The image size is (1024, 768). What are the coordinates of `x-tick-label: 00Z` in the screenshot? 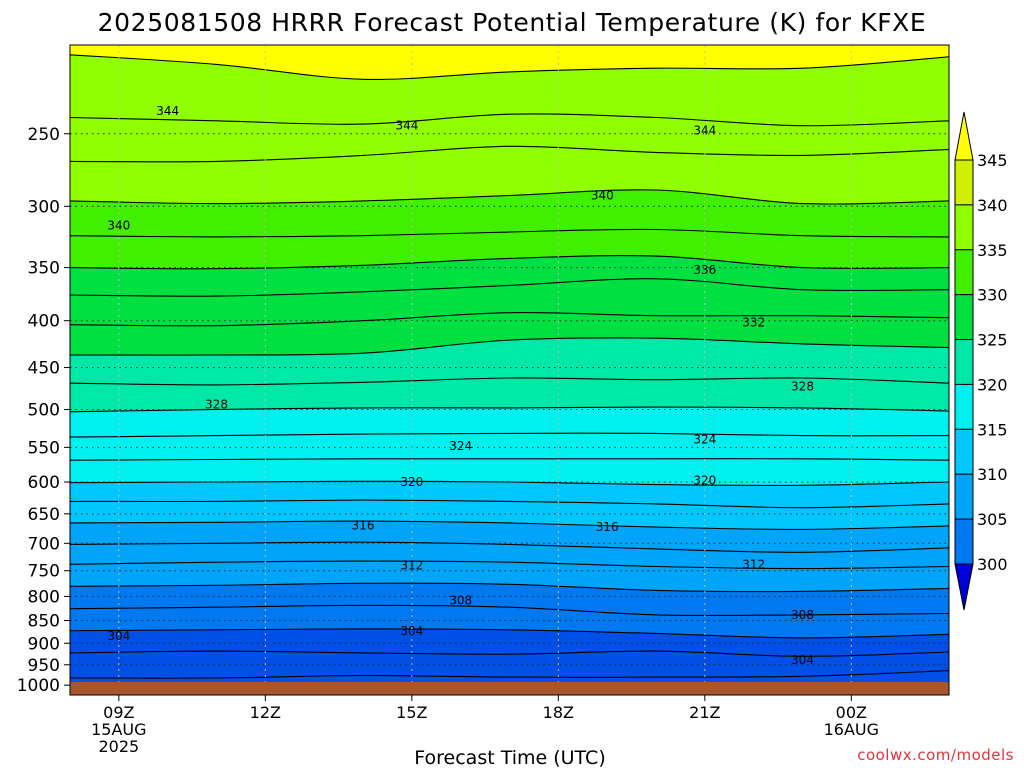 It's located at (851, 712).